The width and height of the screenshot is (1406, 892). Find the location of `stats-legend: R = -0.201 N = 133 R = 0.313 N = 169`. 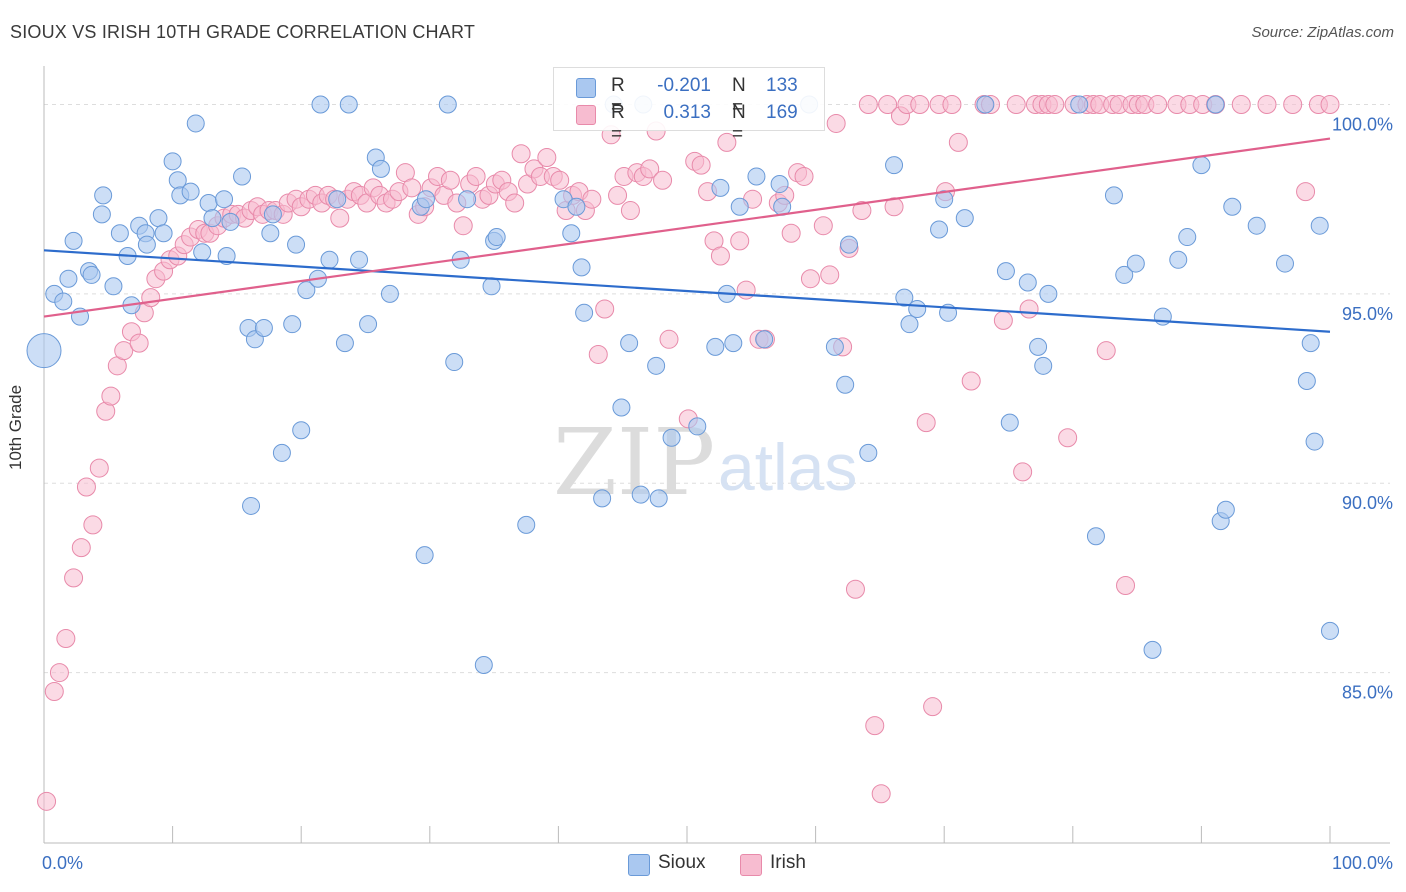

stats-legend: R = -0.201 N = 133 R = 0.313 N = 169 is located at coordinates (689, 106).